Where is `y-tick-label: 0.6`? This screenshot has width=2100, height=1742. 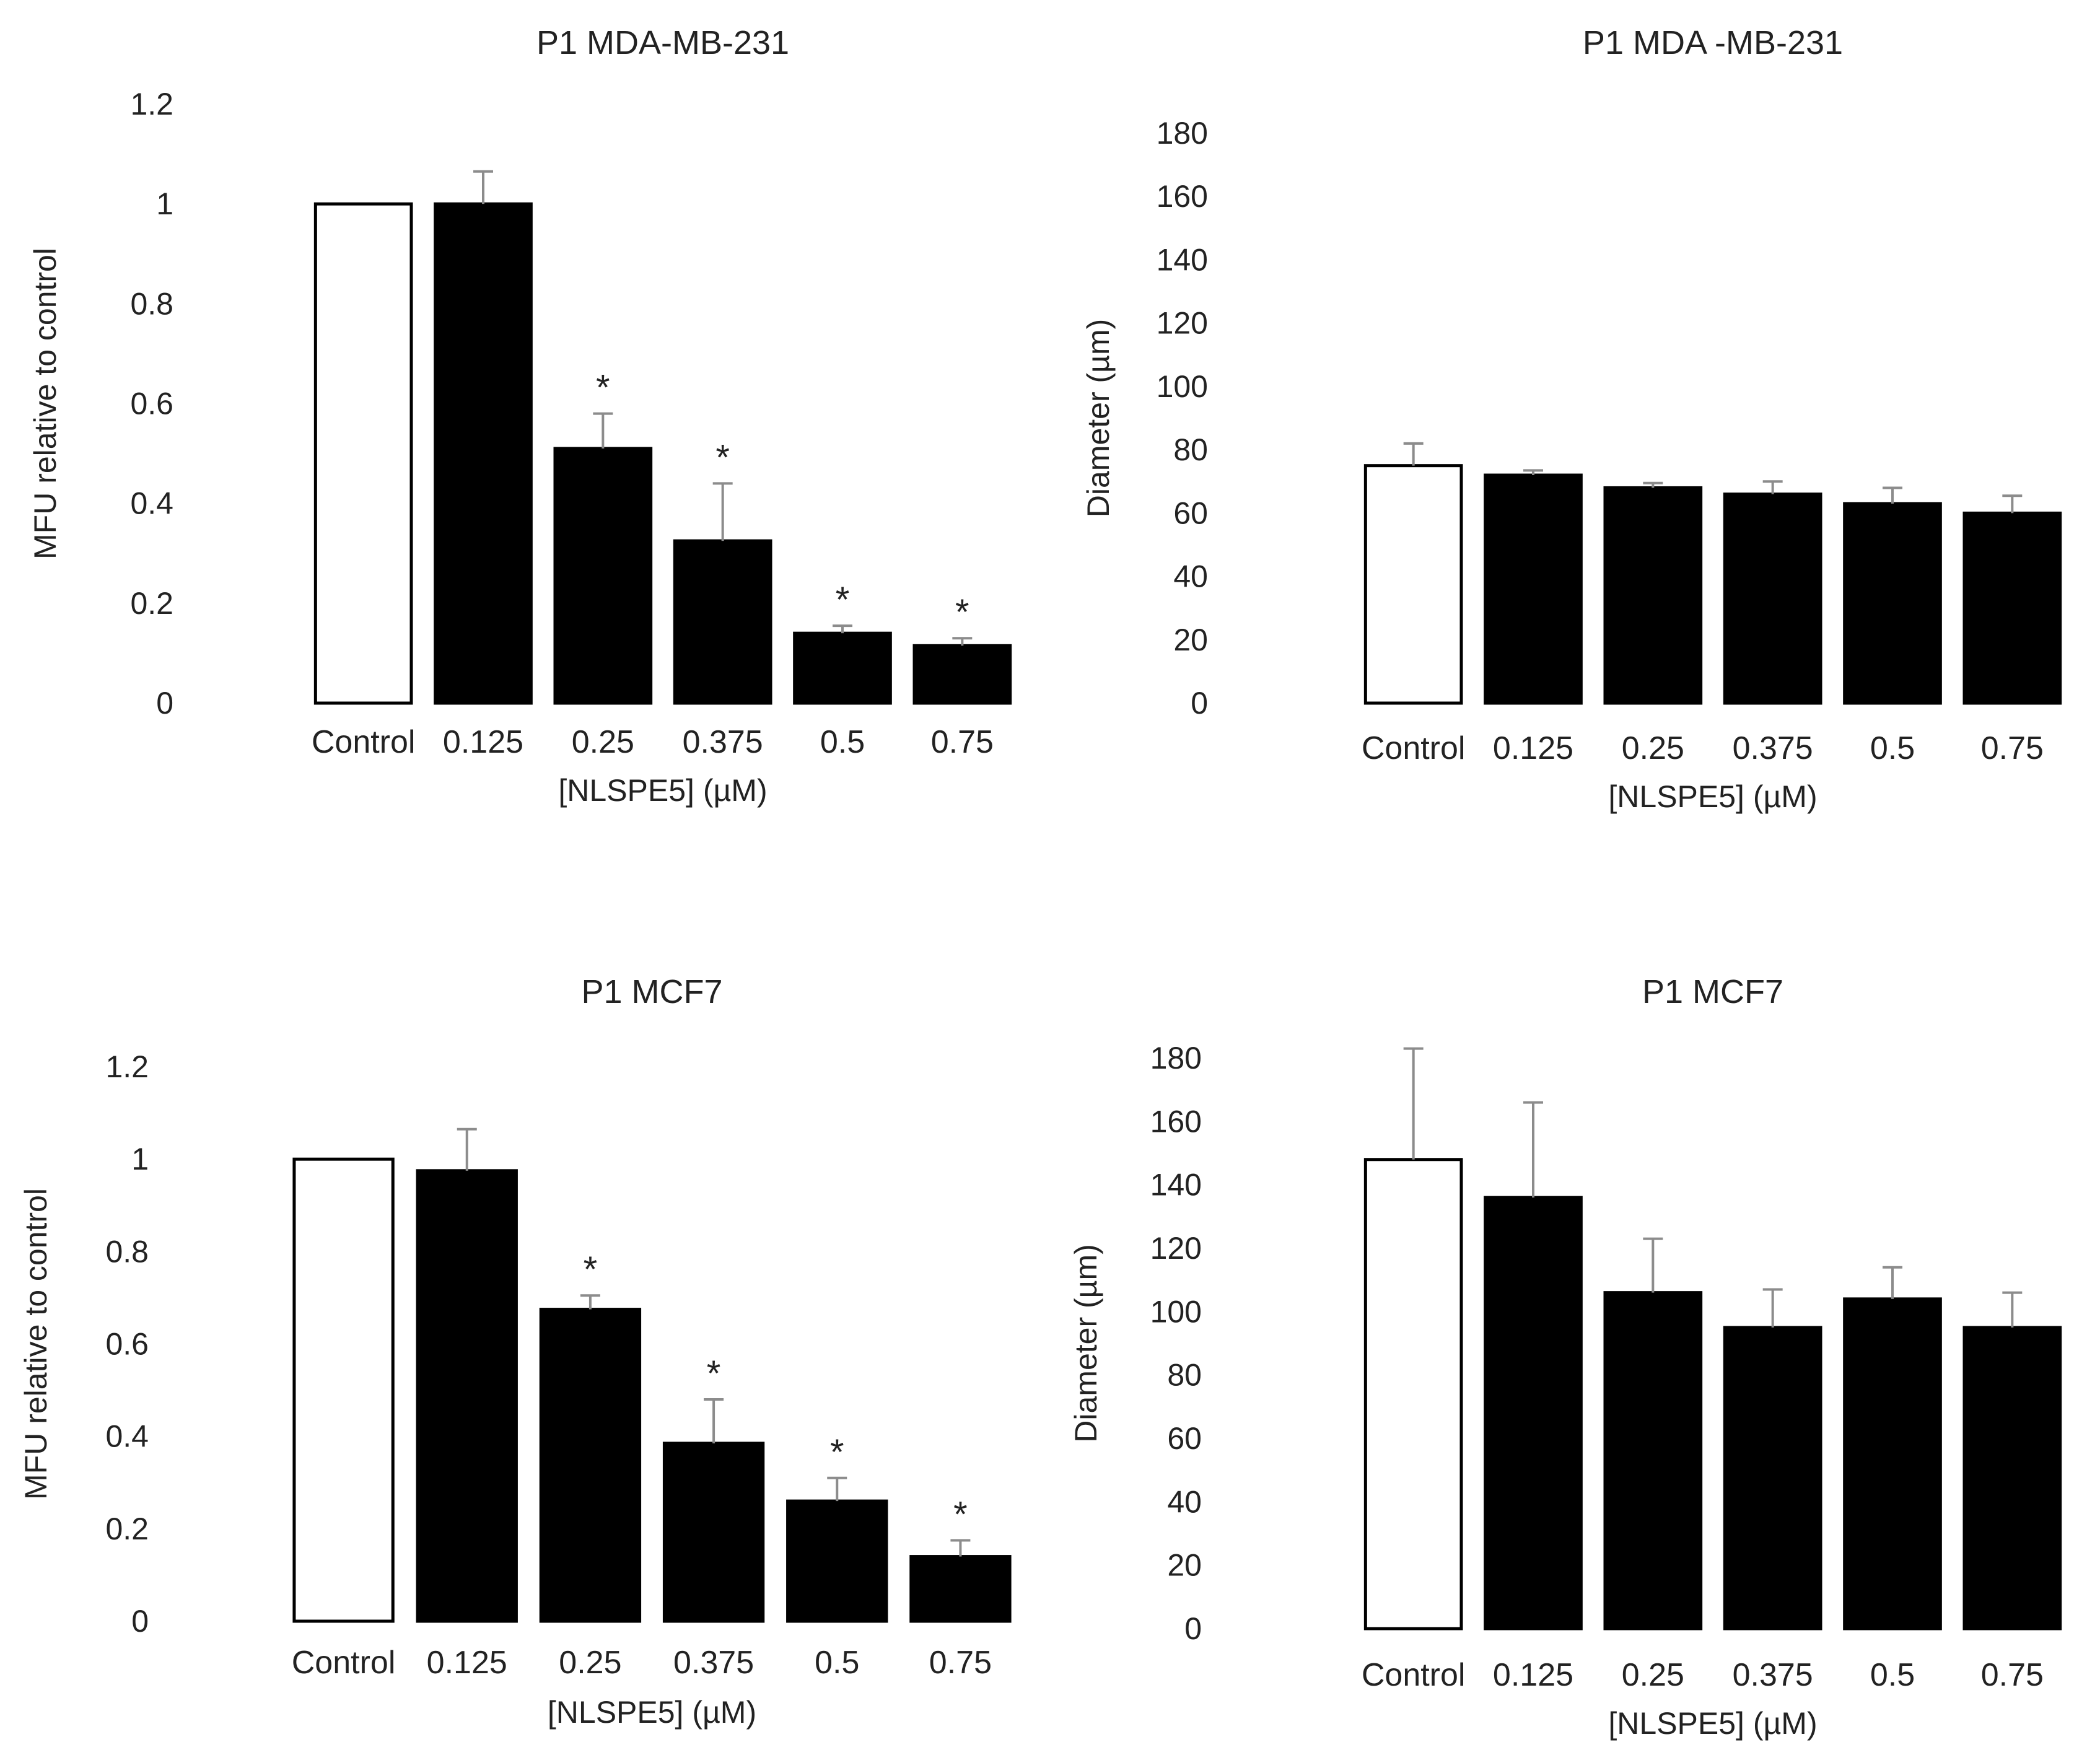
y-tick-label: 0.6 is located at coordinates (127, 1344).